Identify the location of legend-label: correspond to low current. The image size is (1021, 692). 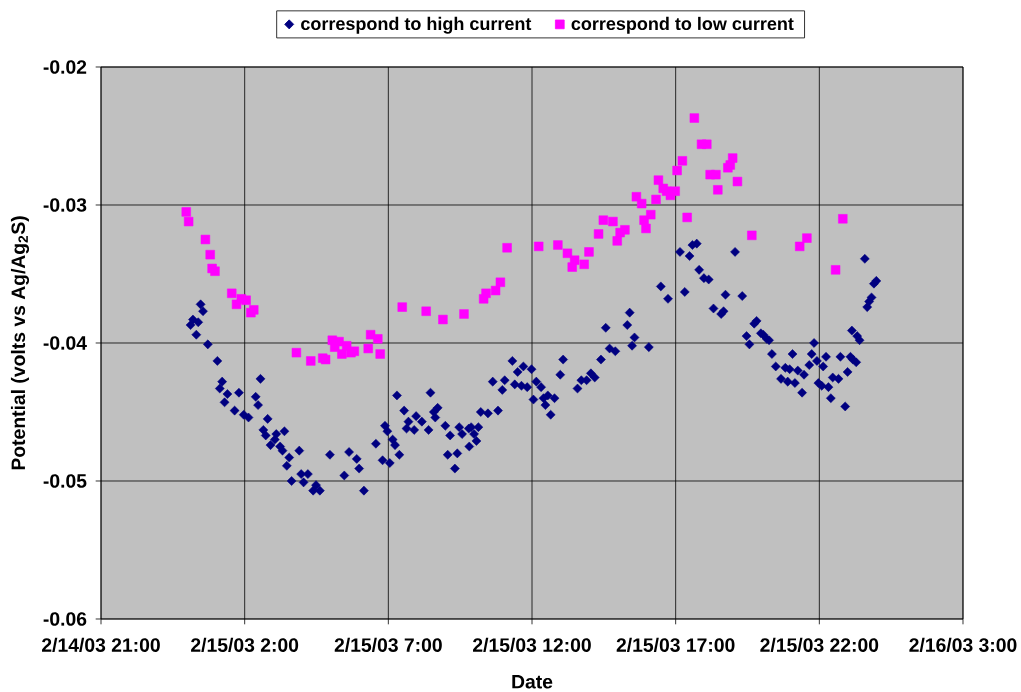
(682, 25).